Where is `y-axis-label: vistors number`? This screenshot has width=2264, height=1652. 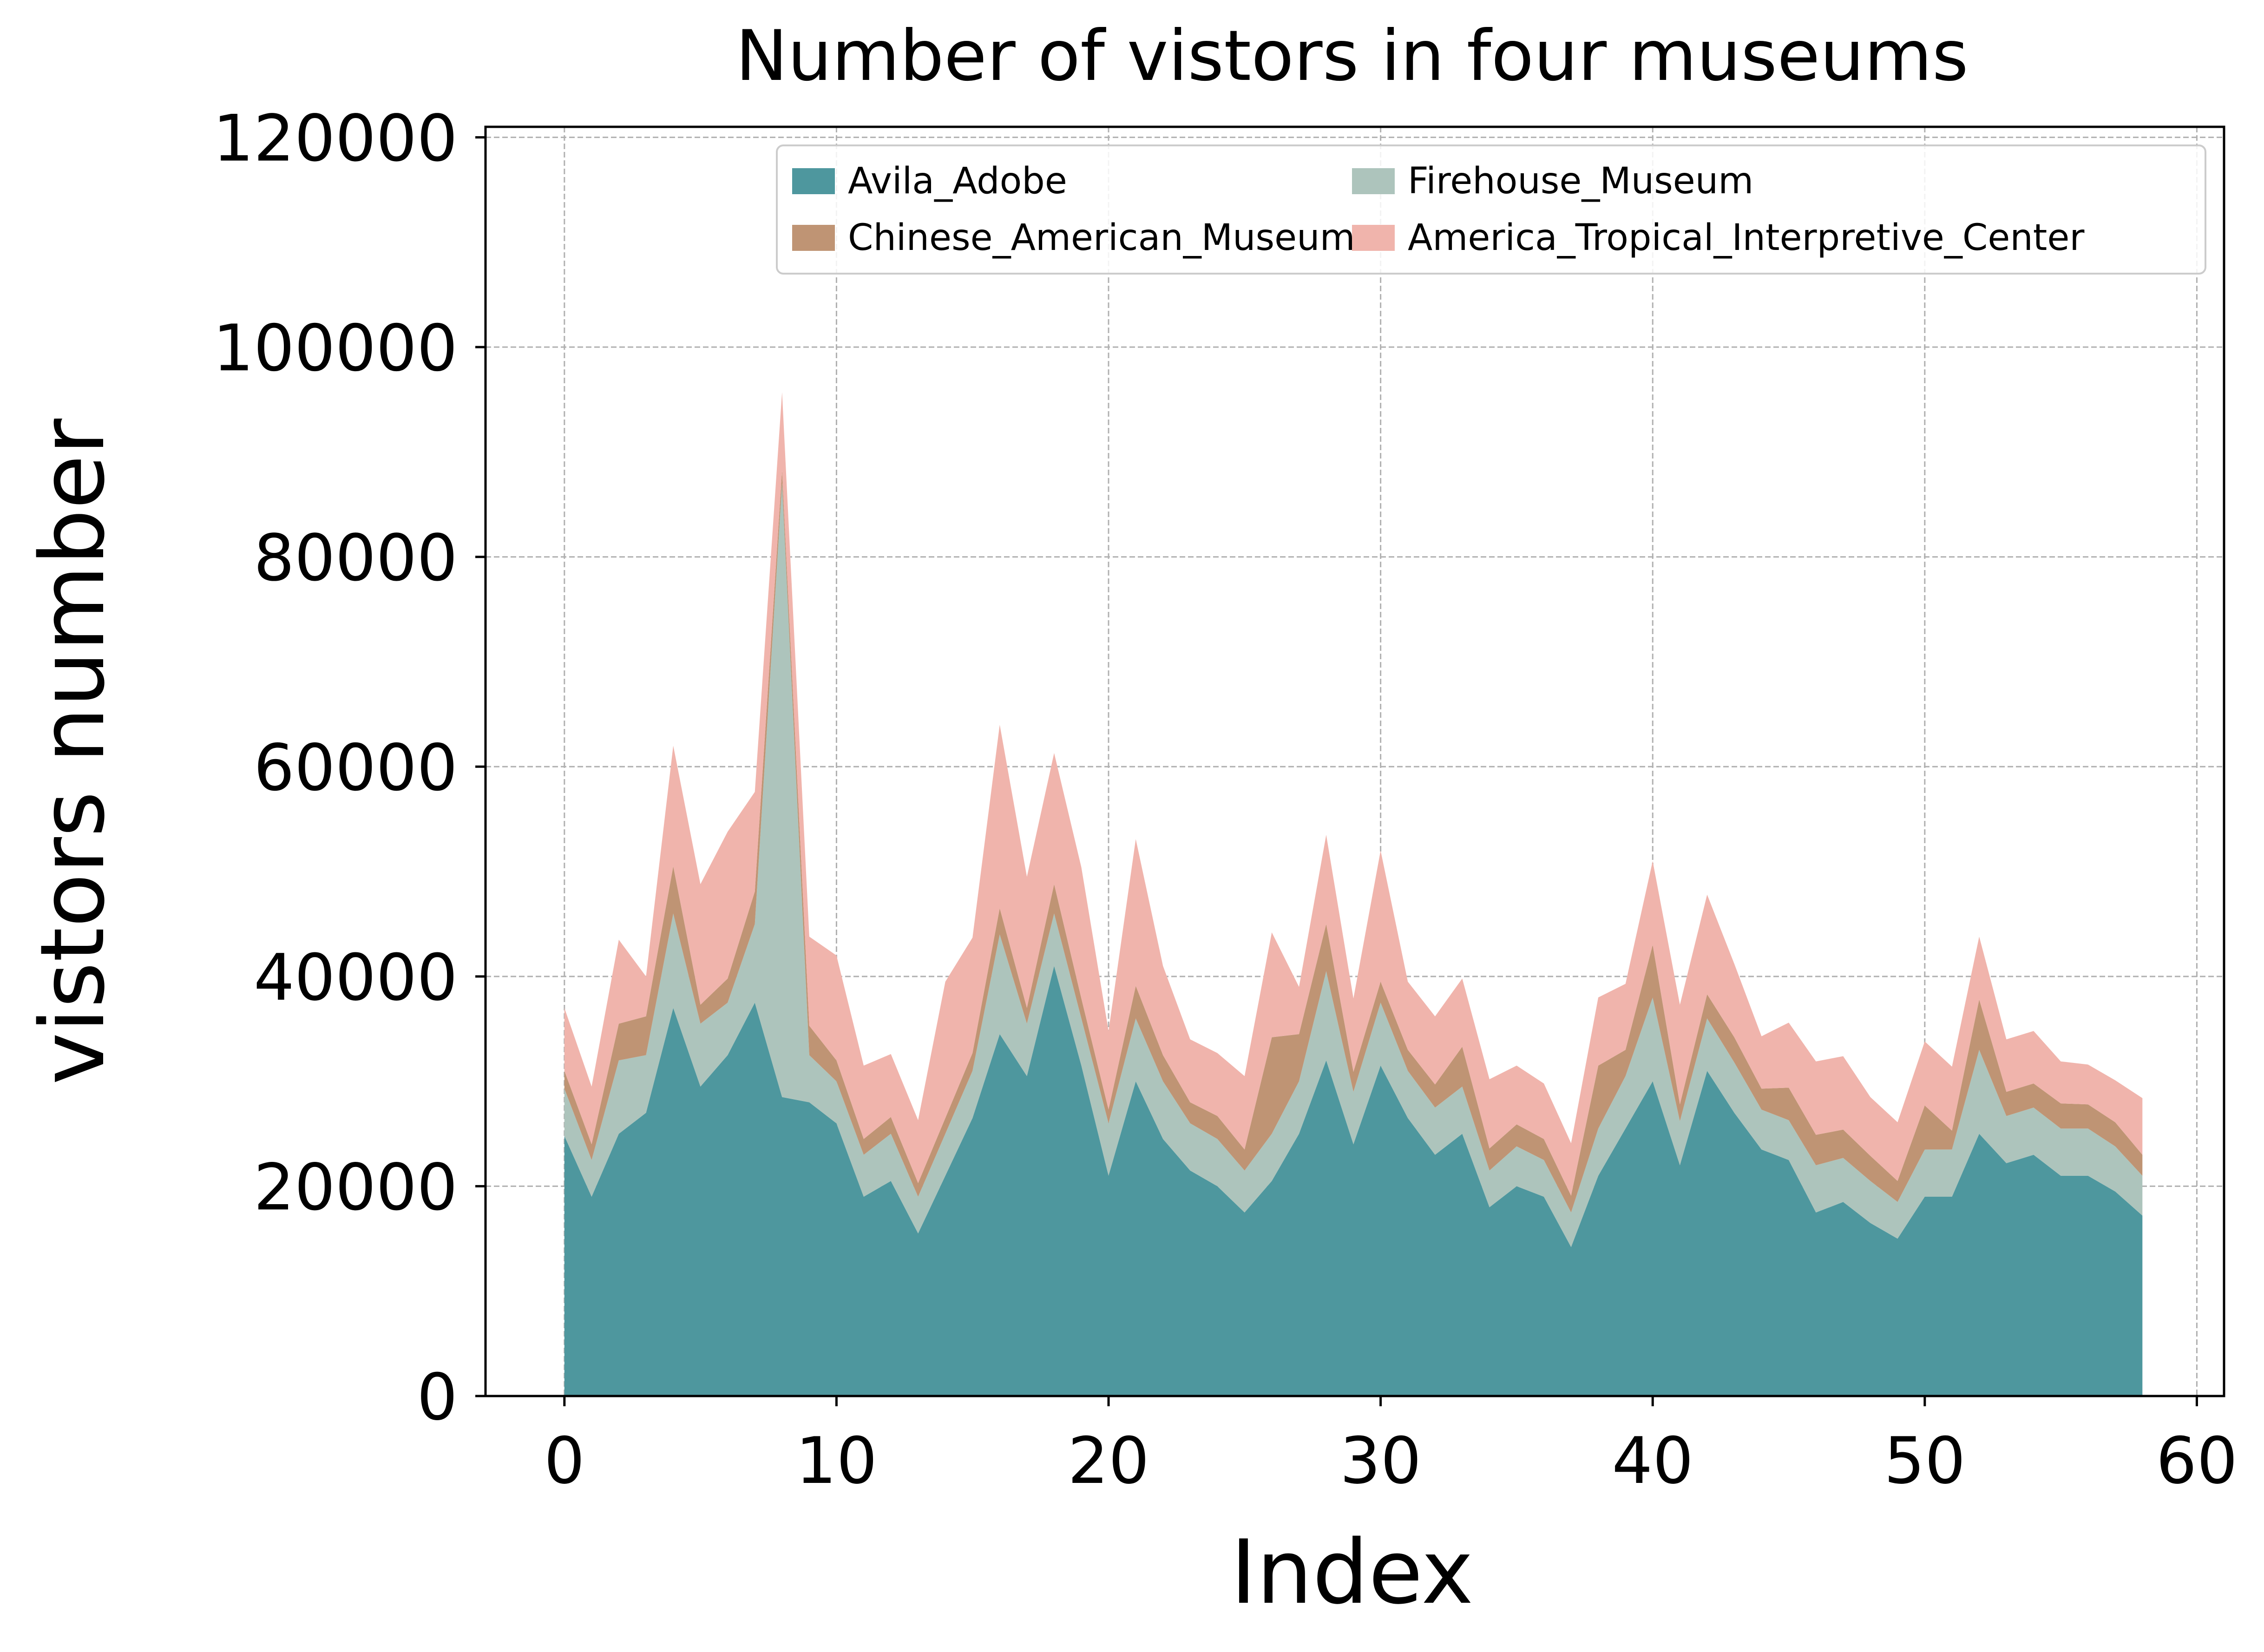 y-axis-label: vistors number is located at coordinates (73, 751).